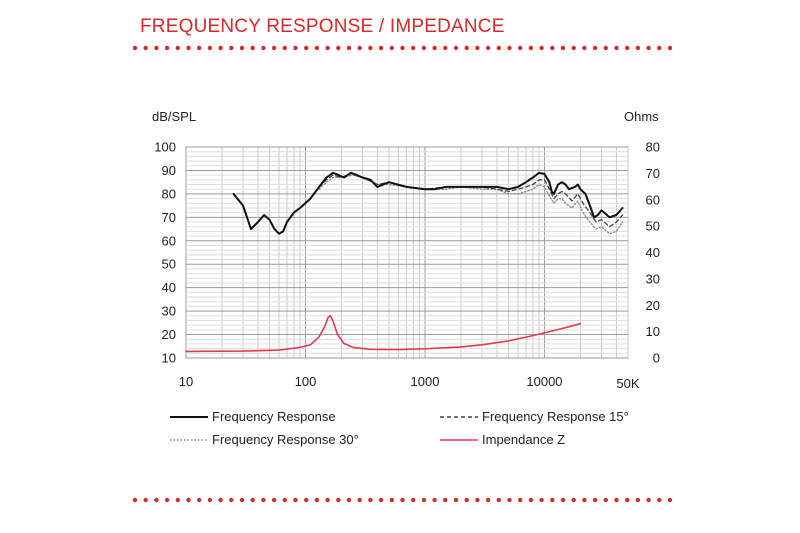 Image resolution: width=800 pixels, height=533 pixels. I want to click on y2-tick-label: 0, so click(656, 358).